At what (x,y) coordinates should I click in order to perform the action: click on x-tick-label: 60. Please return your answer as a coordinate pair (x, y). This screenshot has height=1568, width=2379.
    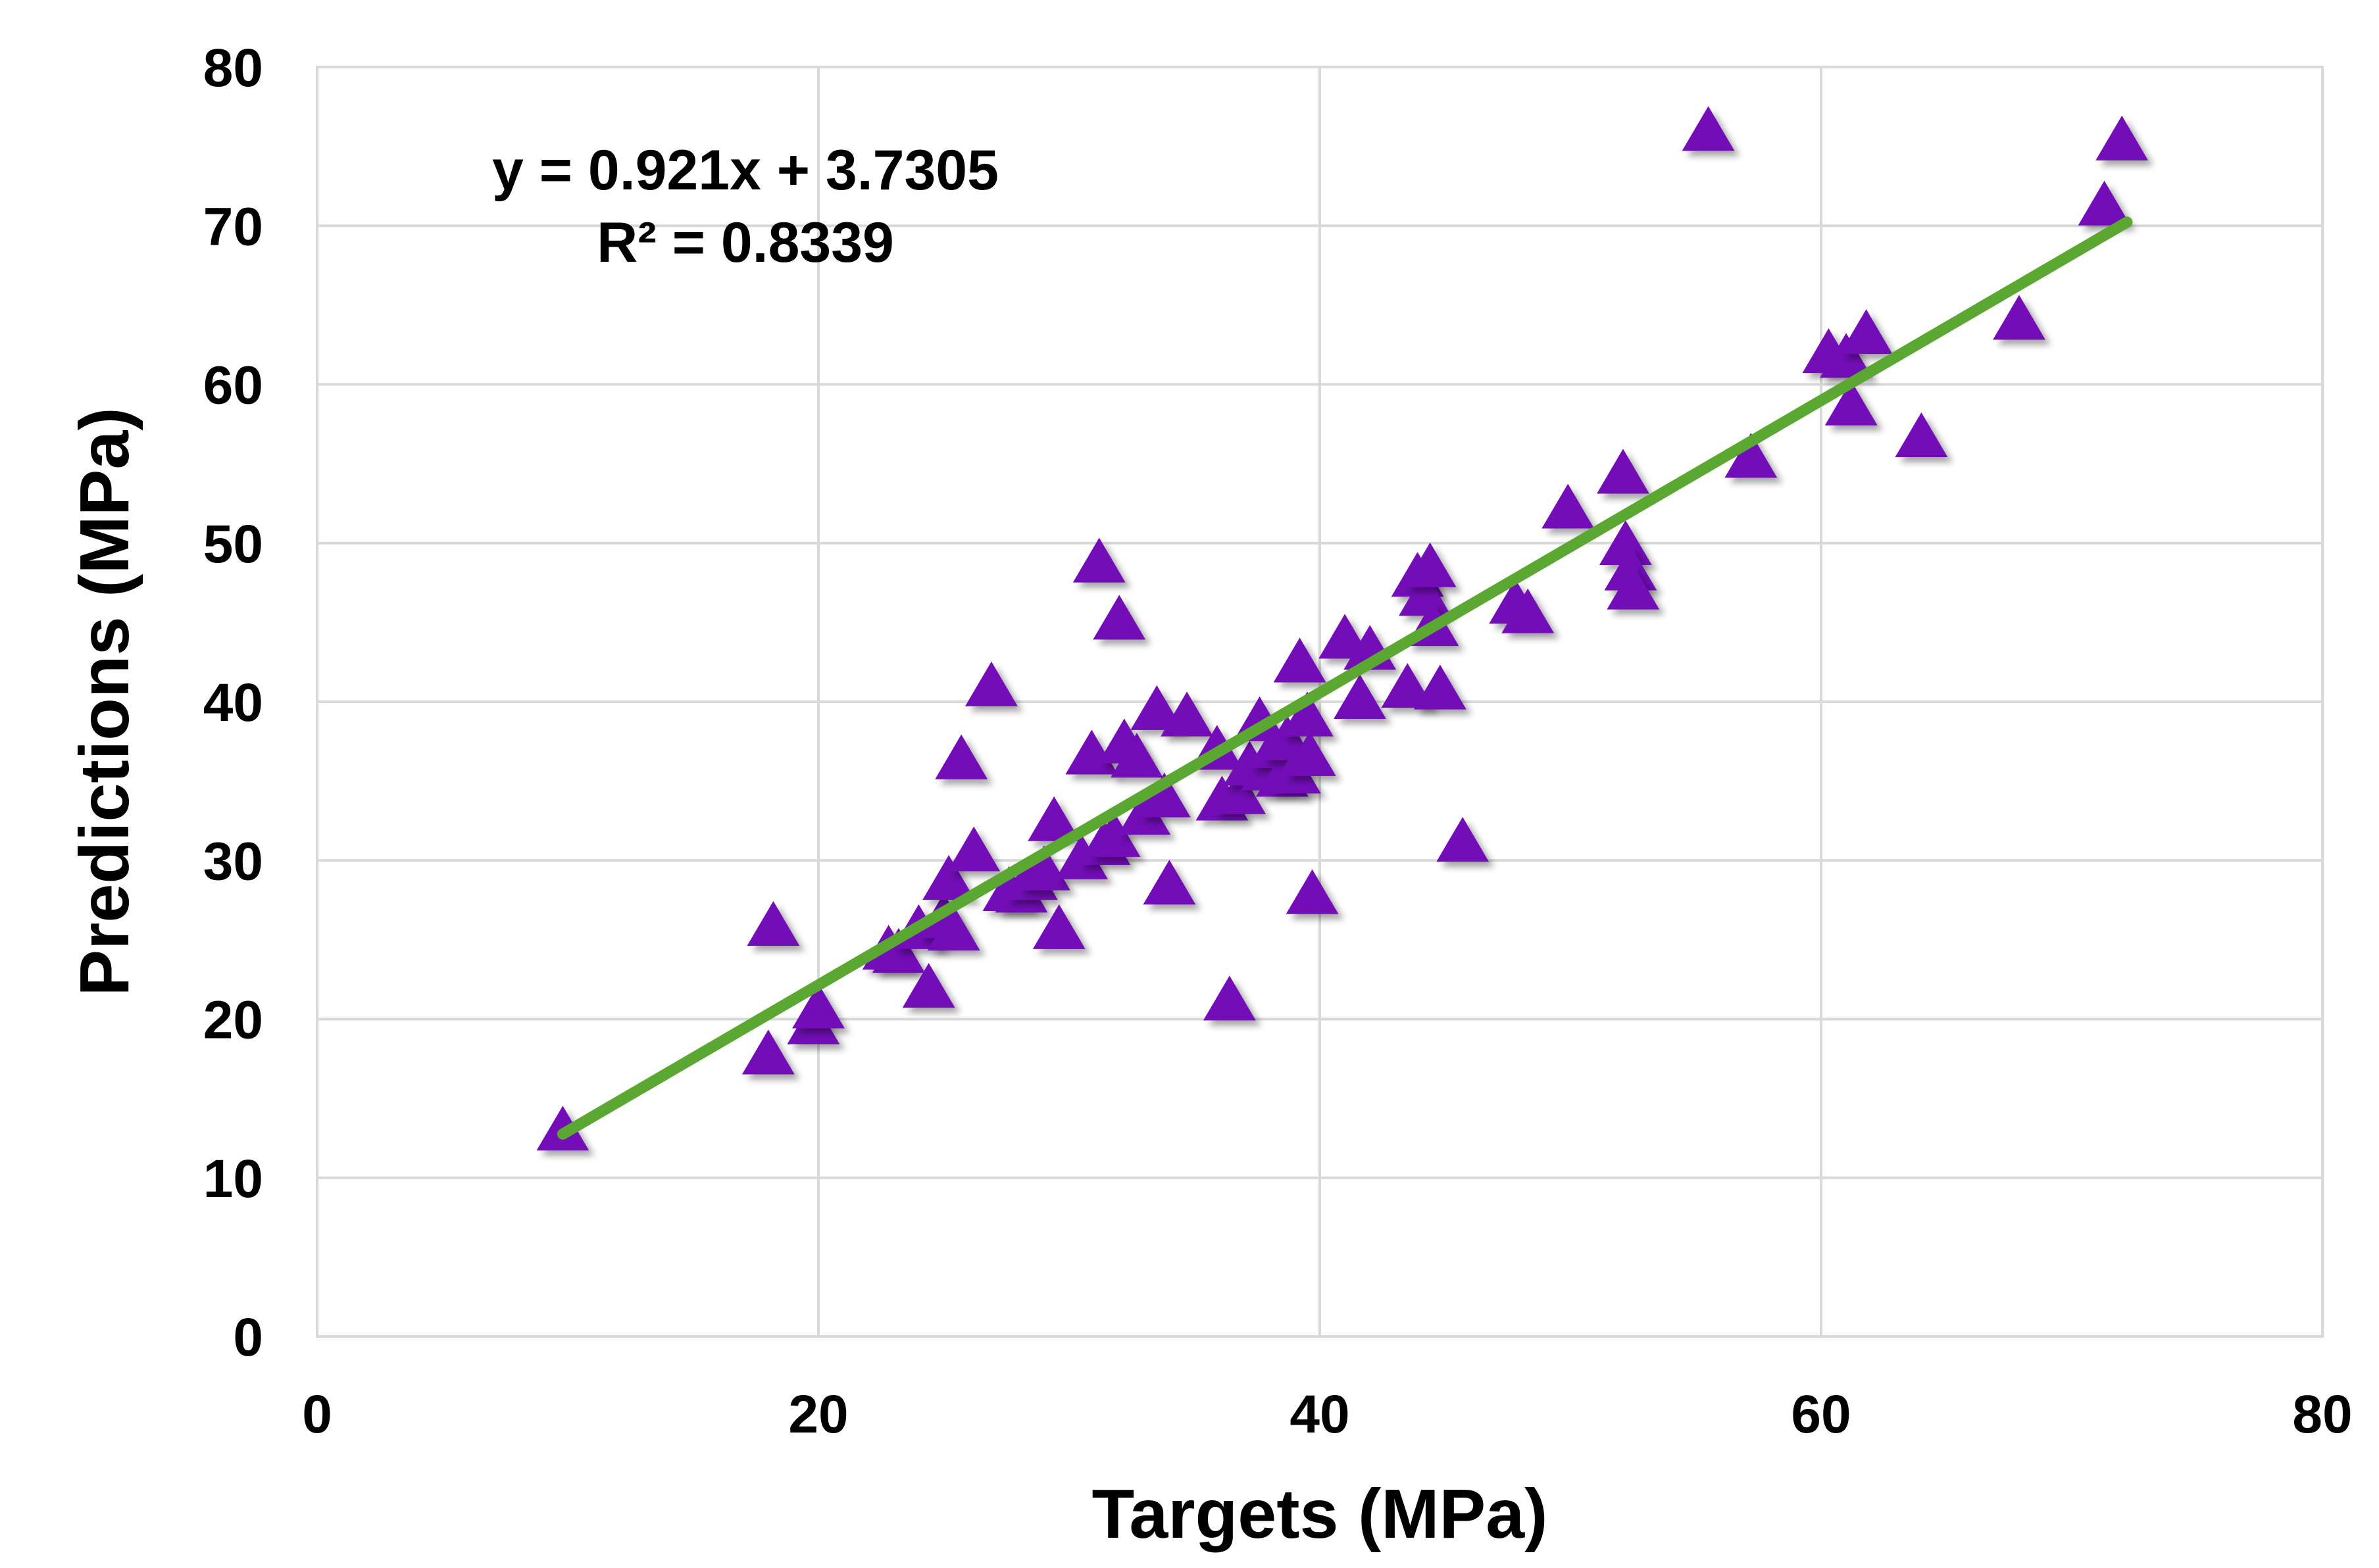
    Looking at the image, I should click on (1821, 1414).